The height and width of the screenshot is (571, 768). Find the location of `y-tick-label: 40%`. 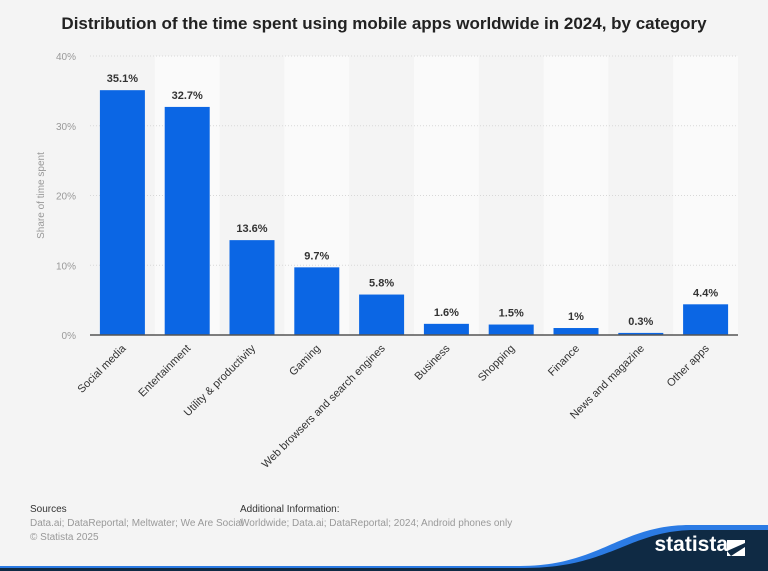

y-tick-label: 40% is located at coordinates (66, 57).